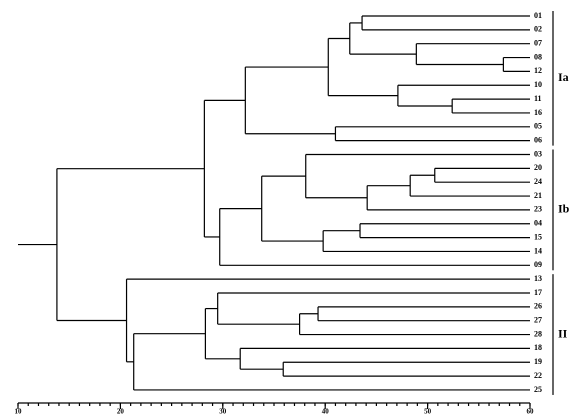 The height and width of the screenshot is (415, 570). What do you see at coordinates (538, 223) in the screenshot?
I see `leaf-label: 04` at bounding box center [538, 223].